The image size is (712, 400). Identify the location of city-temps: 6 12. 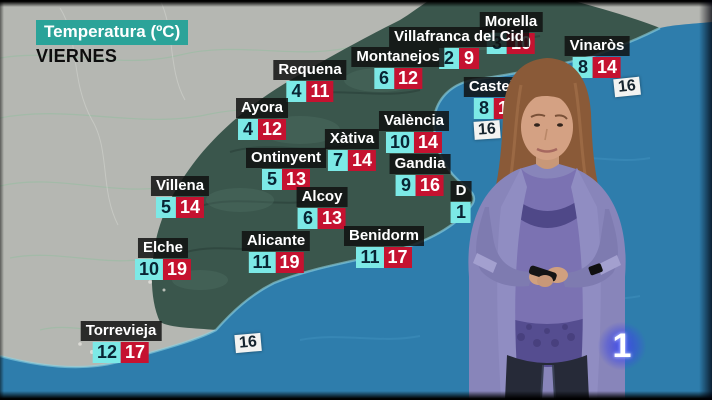
(397, 78).